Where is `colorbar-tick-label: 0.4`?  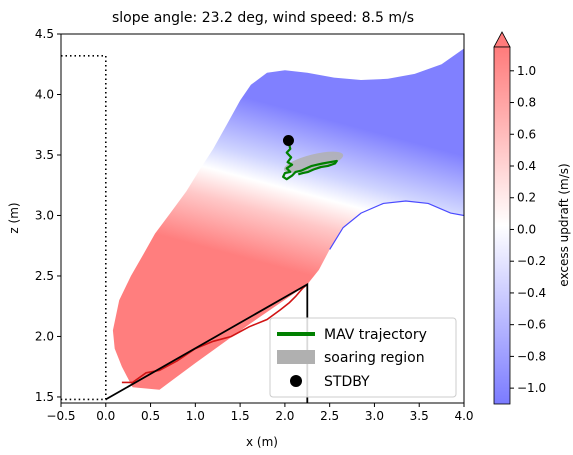 colorbar-tick-label: 0.4 is located at coordinates (526, 166).